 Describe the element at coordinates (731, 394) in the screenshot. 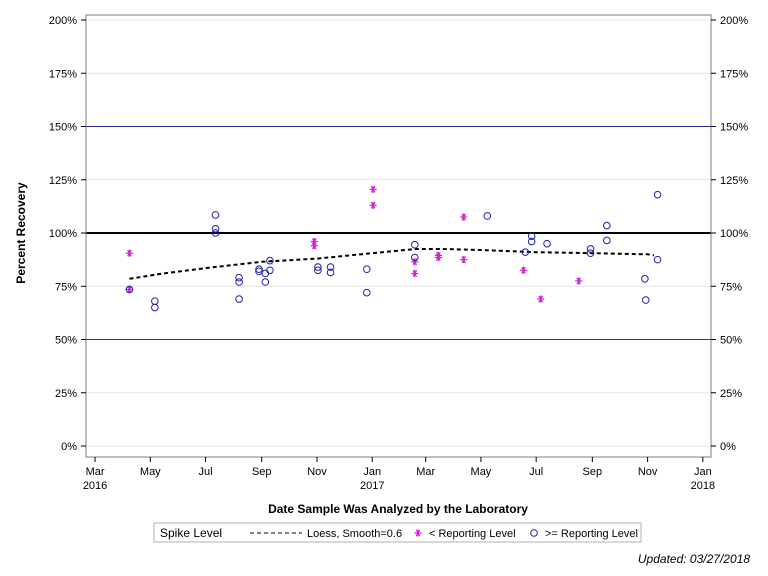

I see `y-tick-label-right: 25%` at that location.